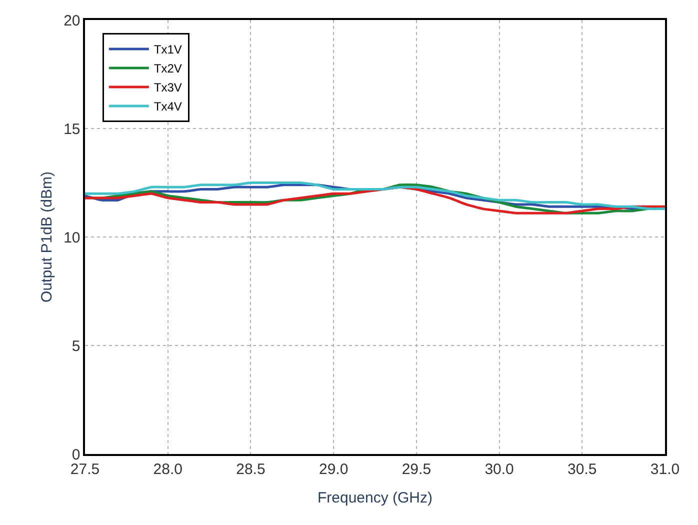  I want to click on y-tick-label: 0, so click(76, 455).